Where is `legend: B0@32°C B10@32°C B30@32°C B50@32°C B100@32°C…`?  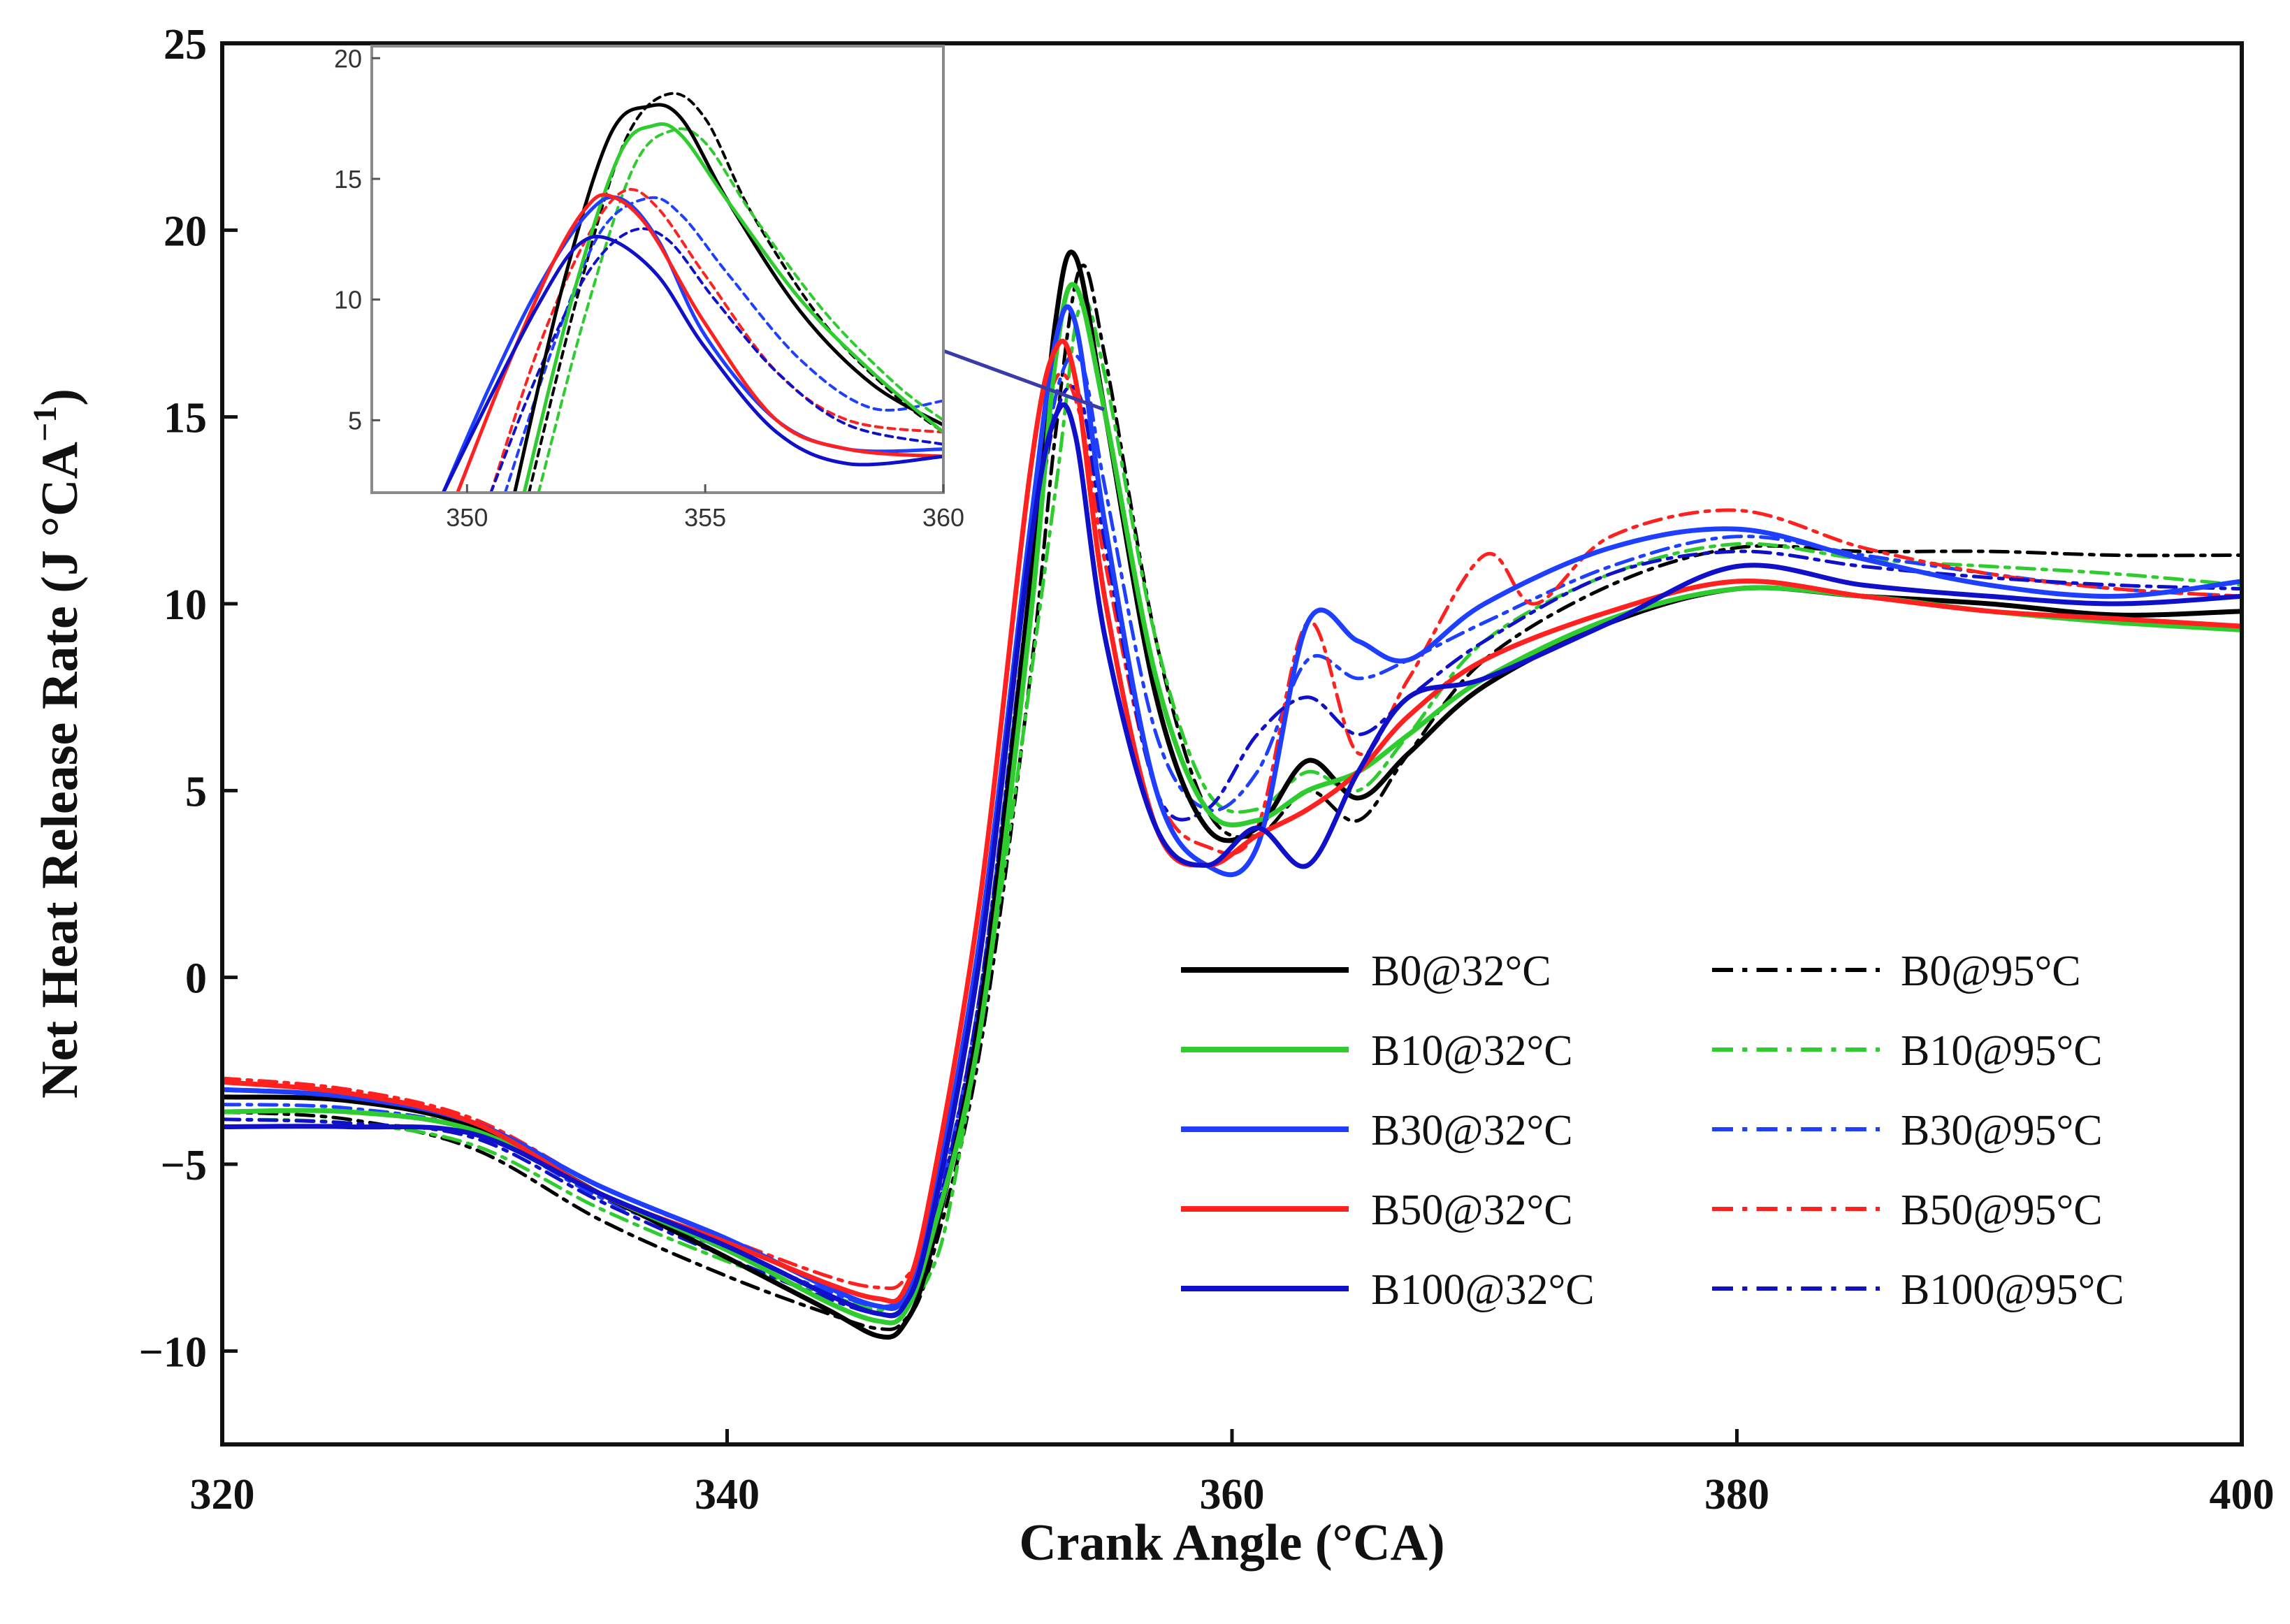
legend: B0@32°C B10@32°C B30@32°C B50@32°C B100@32°C… is located at coordinates (1652, 1131).